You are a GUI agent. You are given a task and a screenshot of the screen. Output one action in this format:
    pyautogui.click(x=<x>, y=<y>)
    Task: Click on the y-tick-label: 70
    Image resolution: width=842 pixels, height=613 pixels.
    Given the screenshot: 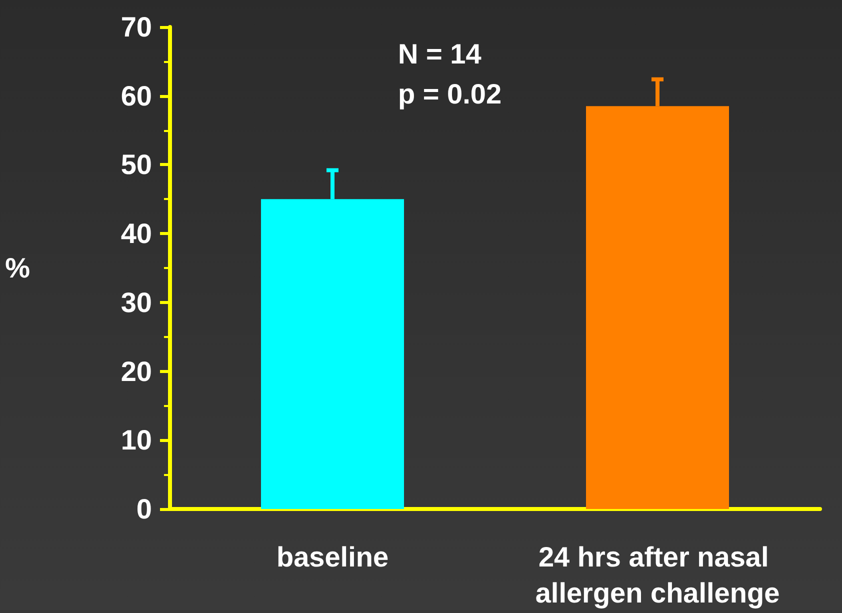 What is the action you would take?
    pyautogui.click(x=136, y=27)
    